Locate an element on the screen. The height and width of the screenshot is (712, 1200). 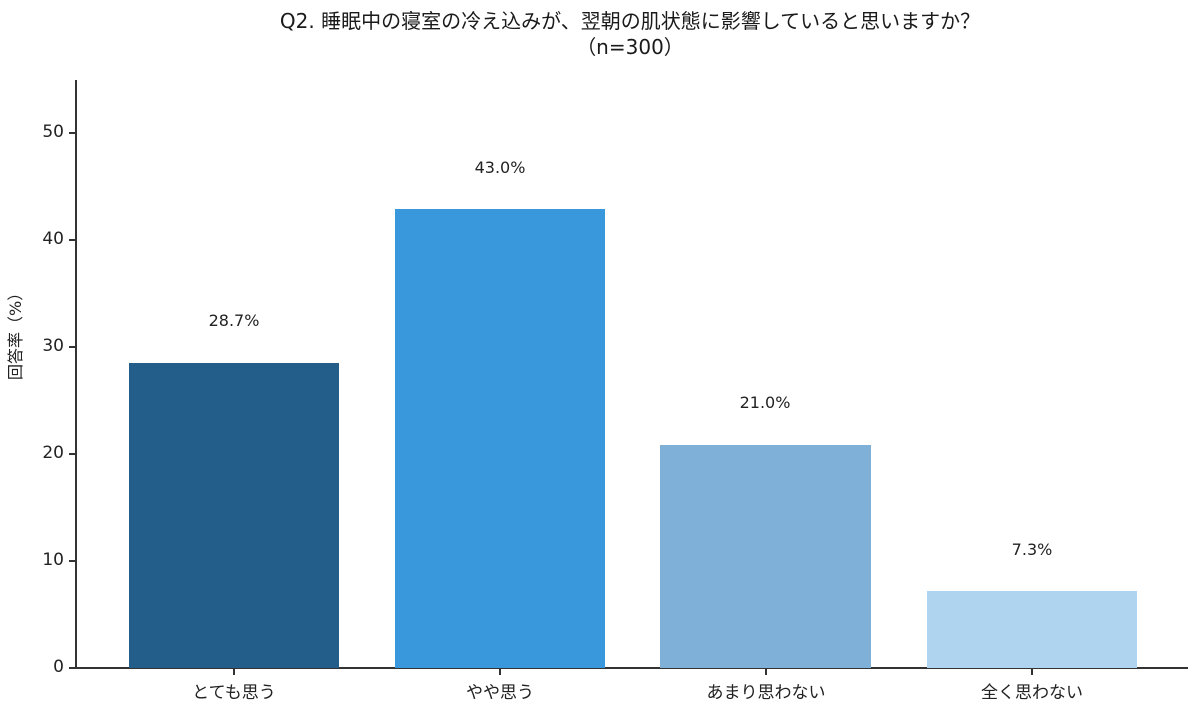
bar-yaya-omou is located at coordinates (500, 438).